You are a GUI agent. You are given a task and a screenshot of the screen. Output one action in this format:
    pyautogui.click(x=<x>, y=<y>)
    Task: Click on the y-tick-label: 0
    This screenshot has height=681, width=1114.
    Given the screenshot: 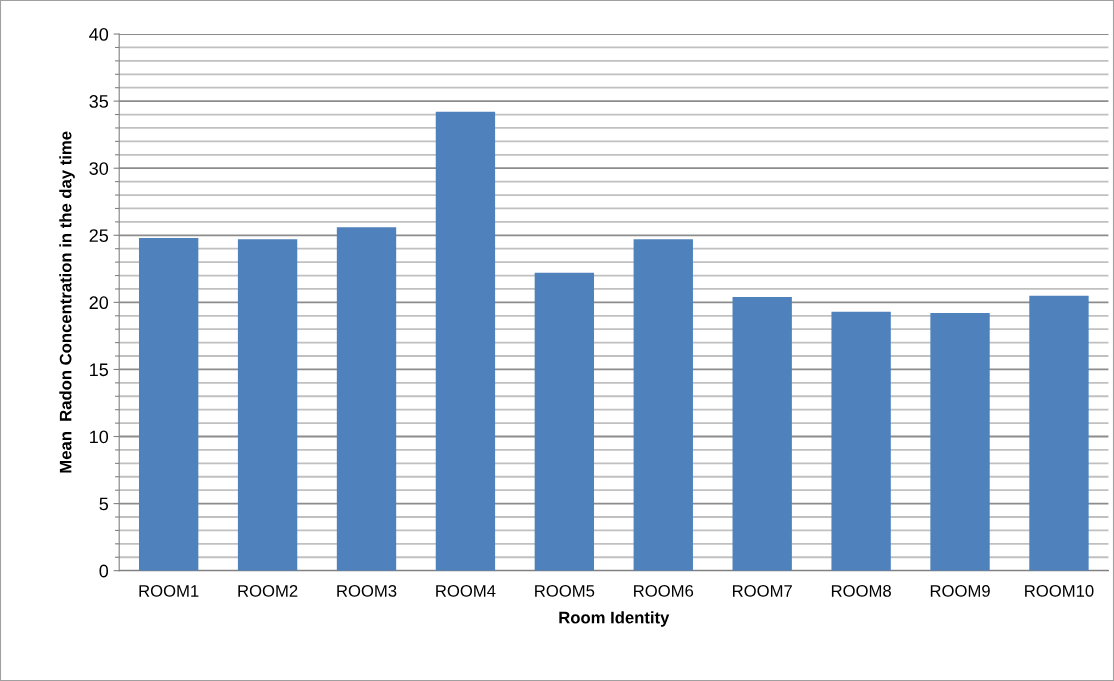 What is the action you would take?
    pyautogui.click(x=104, y=571)
    